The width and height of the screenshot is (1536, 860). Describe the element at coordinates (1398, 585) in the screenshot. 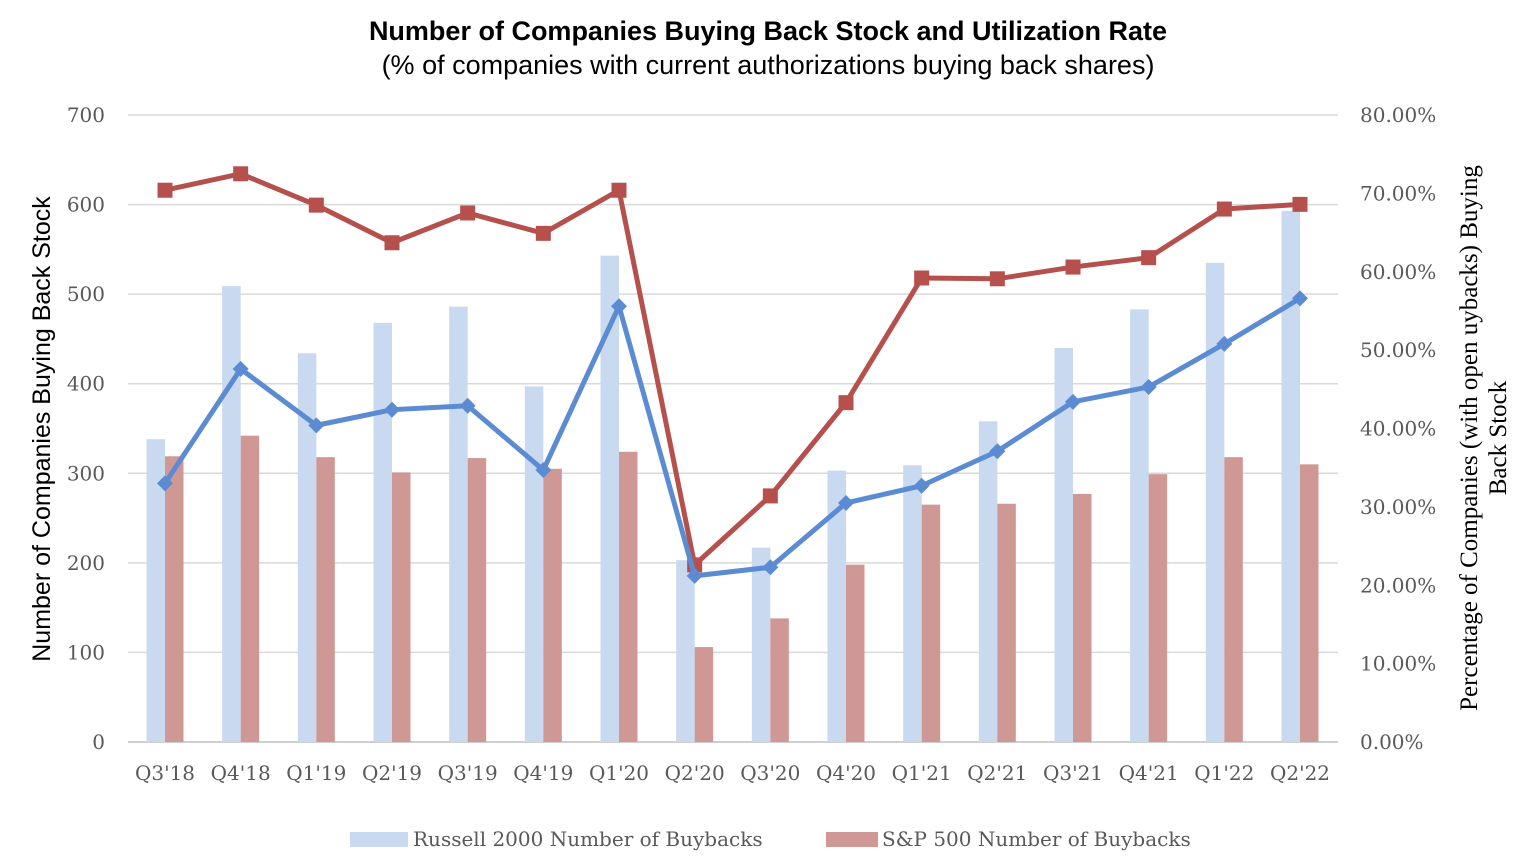

I see `right-tick-label: 20.00%` at that location.